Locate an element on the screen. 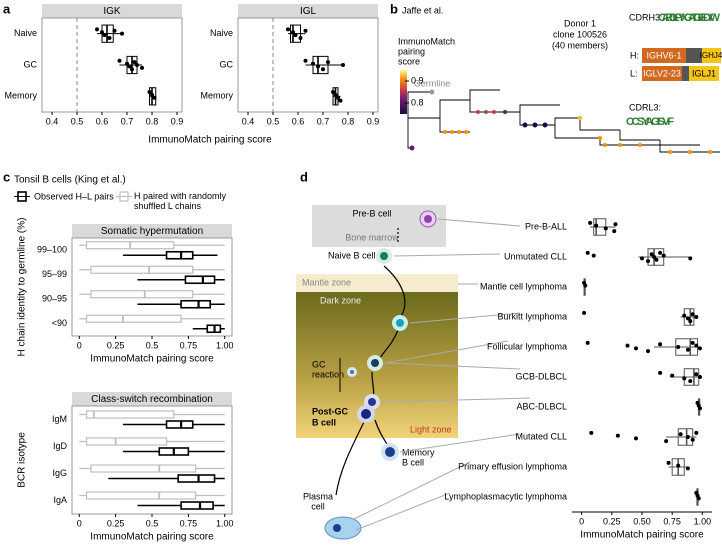 The width and height of the screenshot is (722, 549). y-tick-label: Naive is located at coordinates (25, 33).